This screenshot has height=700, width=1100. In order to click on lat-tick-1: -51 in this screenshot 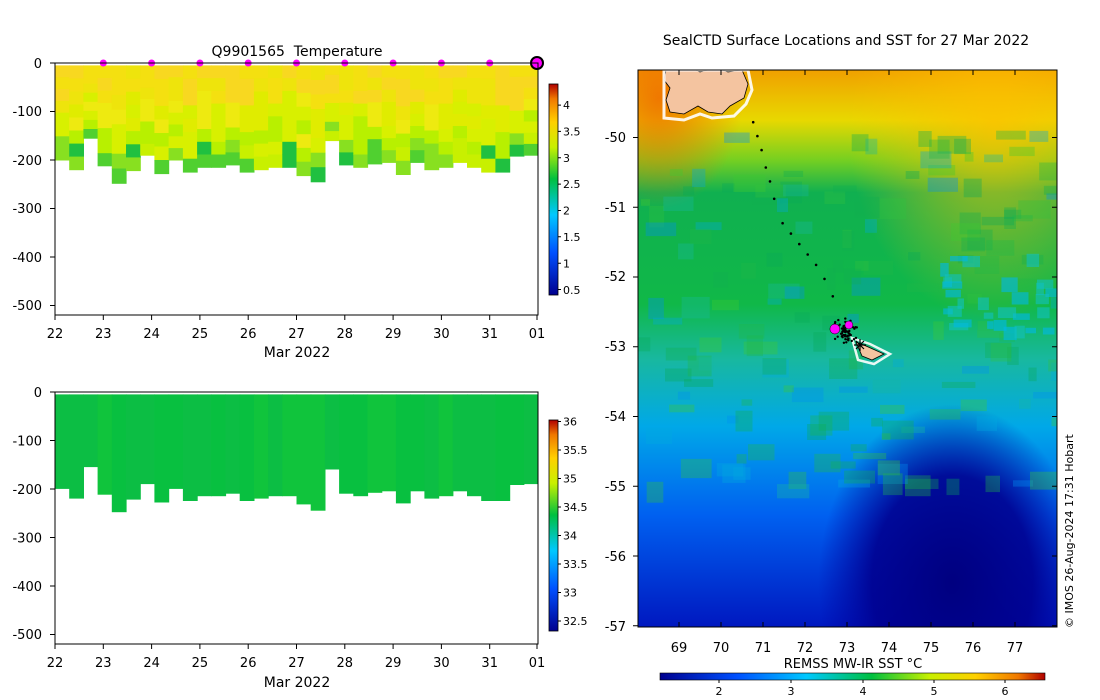, I will do `click(615, 208)`.